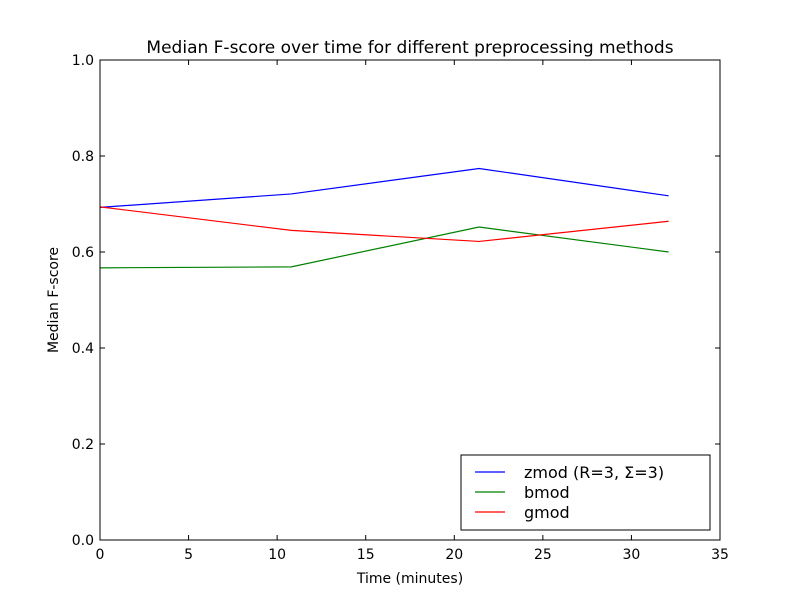  Describe the element at coordinates (720, 555) in the screenshot. I see `x-tick-label: 35` at that location.